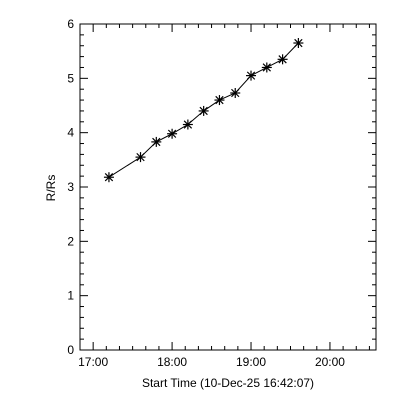 The image size is (400, 400). I want to click on x-tick-label: 20:00, so click(330, 362).